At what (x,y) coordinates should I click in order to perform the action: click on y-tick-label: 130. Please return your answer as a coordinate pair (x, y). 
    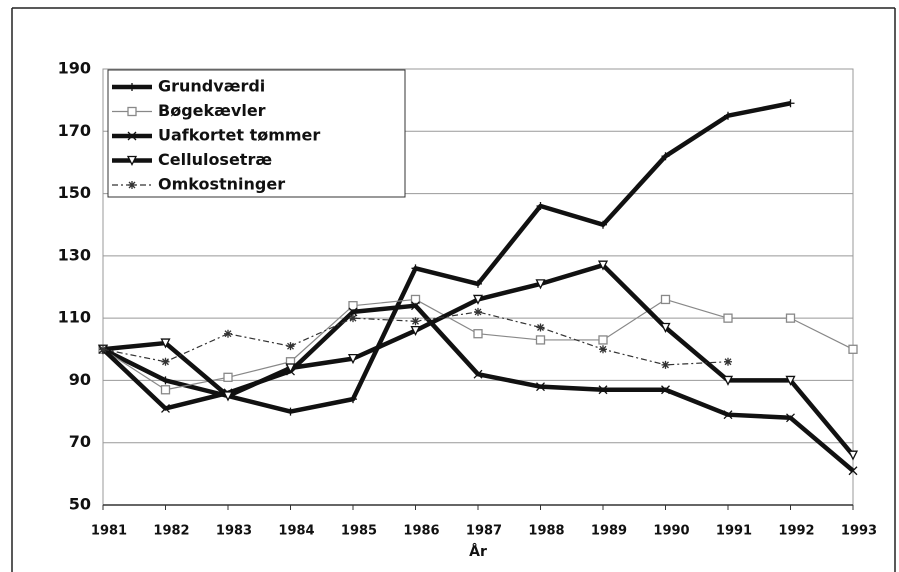
    Looking at the image, I should click on (74, 254).